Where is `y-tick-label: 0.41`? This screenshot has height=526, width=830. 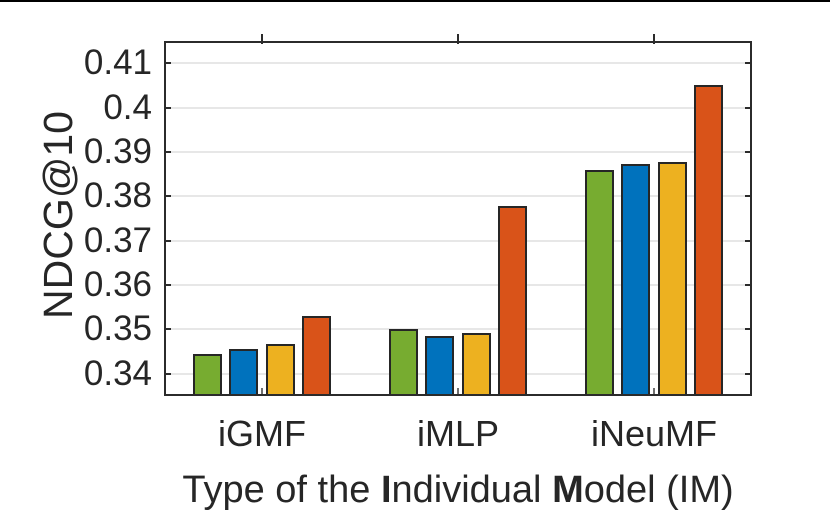
y-tick-label: 0.41 is located at coordinates (117, 63).